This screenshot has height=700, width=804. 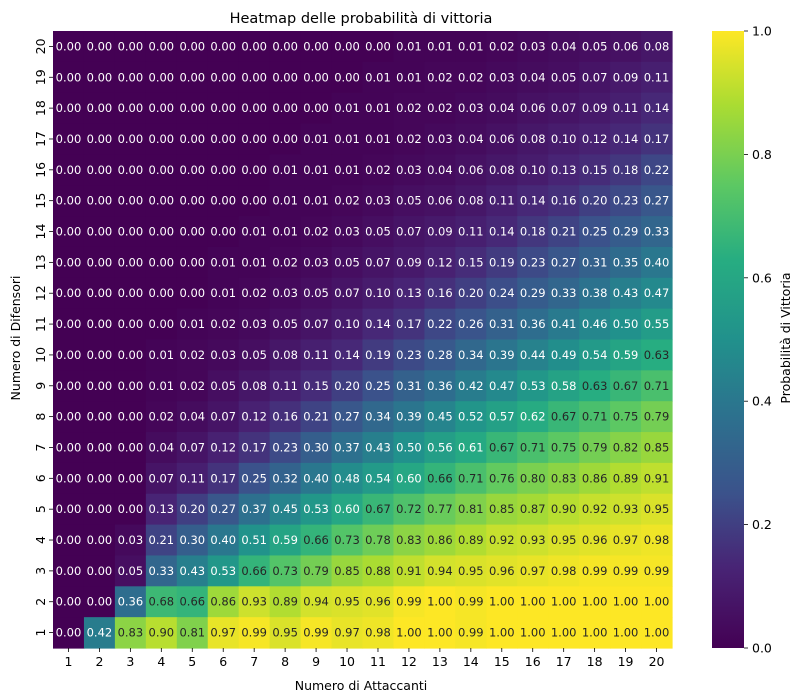 I want to click on cell-value-label: 0.76, so click(x=502, y=478).